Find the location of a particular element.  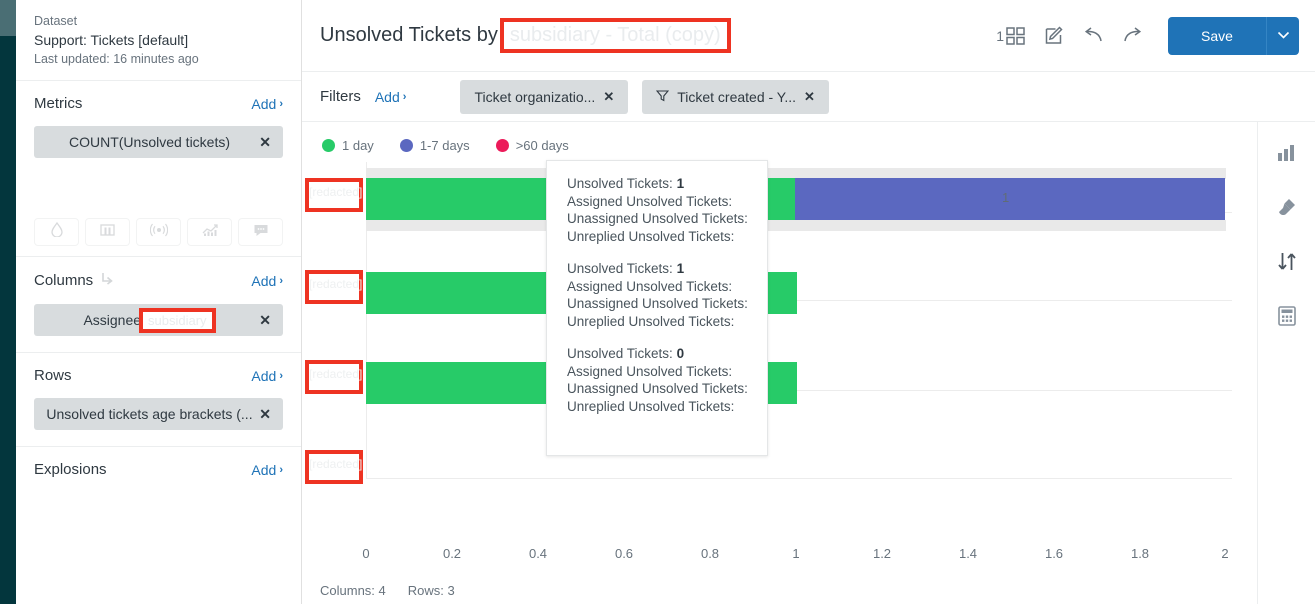

explosions-add-button: Add › is located at coordinates (267, 470).